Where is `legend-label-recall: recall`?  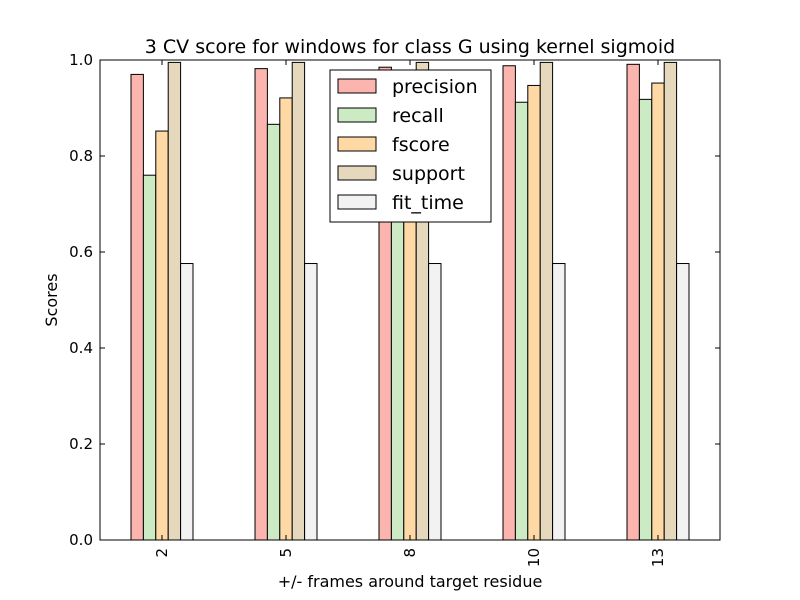
legend-label-recall: recall is located at coordinates (418, 116).